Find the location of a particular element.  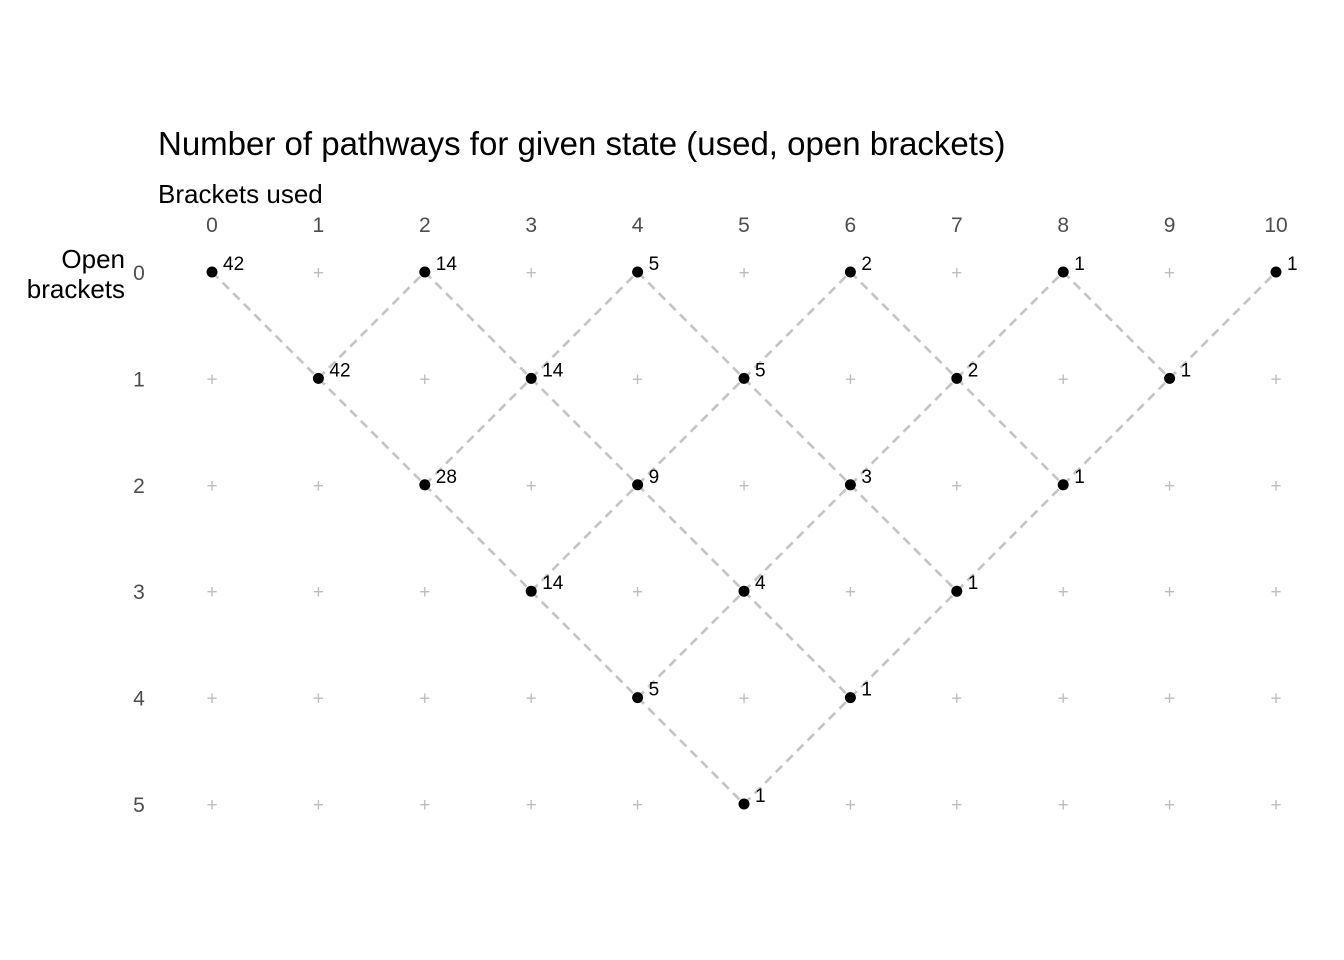

x-tick-label: 4 is located at coordinates (638, 225).